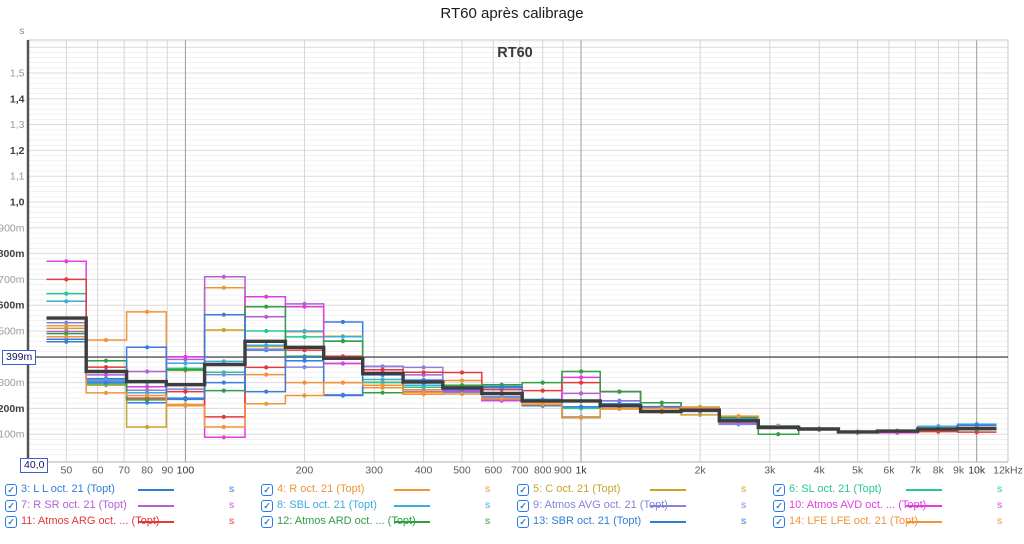 The image size is (1024, 544). Describe the element at coordinates (515, 53) in the screenshot. I see `chart-inner-title: RT60` at that location.